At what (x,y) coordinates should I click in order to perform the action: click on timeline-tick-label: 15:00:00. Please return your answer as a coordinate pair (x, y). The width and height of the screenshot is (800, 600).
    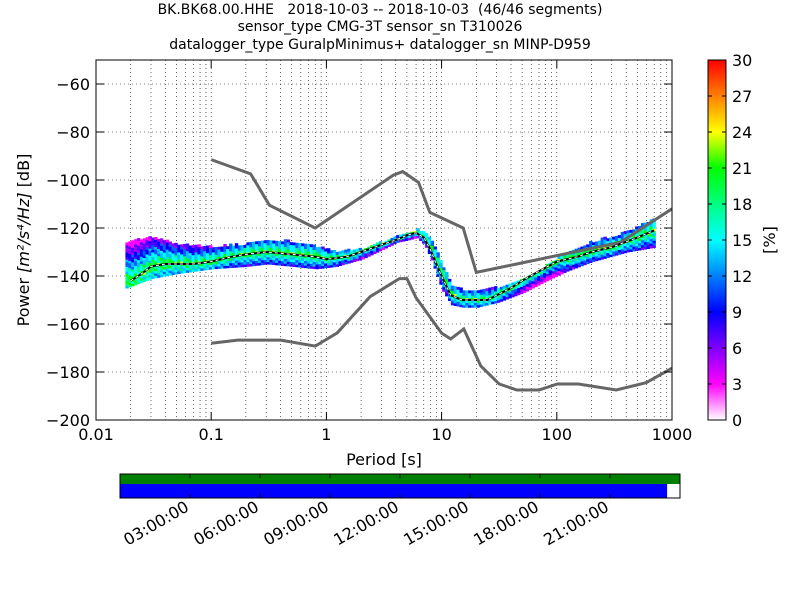
    Looking at the image, I should click on (436, 523).